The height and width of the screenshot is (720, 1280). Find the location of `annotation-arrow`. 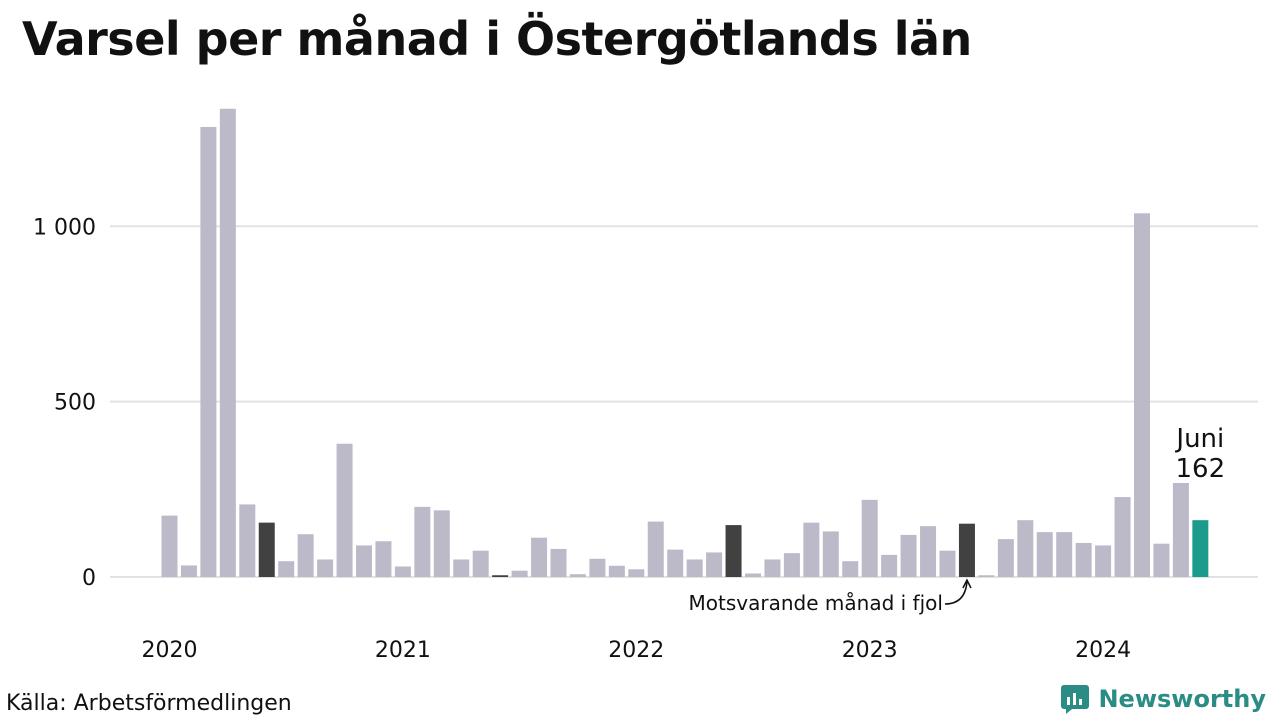

annotation-arrow is located at coordinates (956, 593).